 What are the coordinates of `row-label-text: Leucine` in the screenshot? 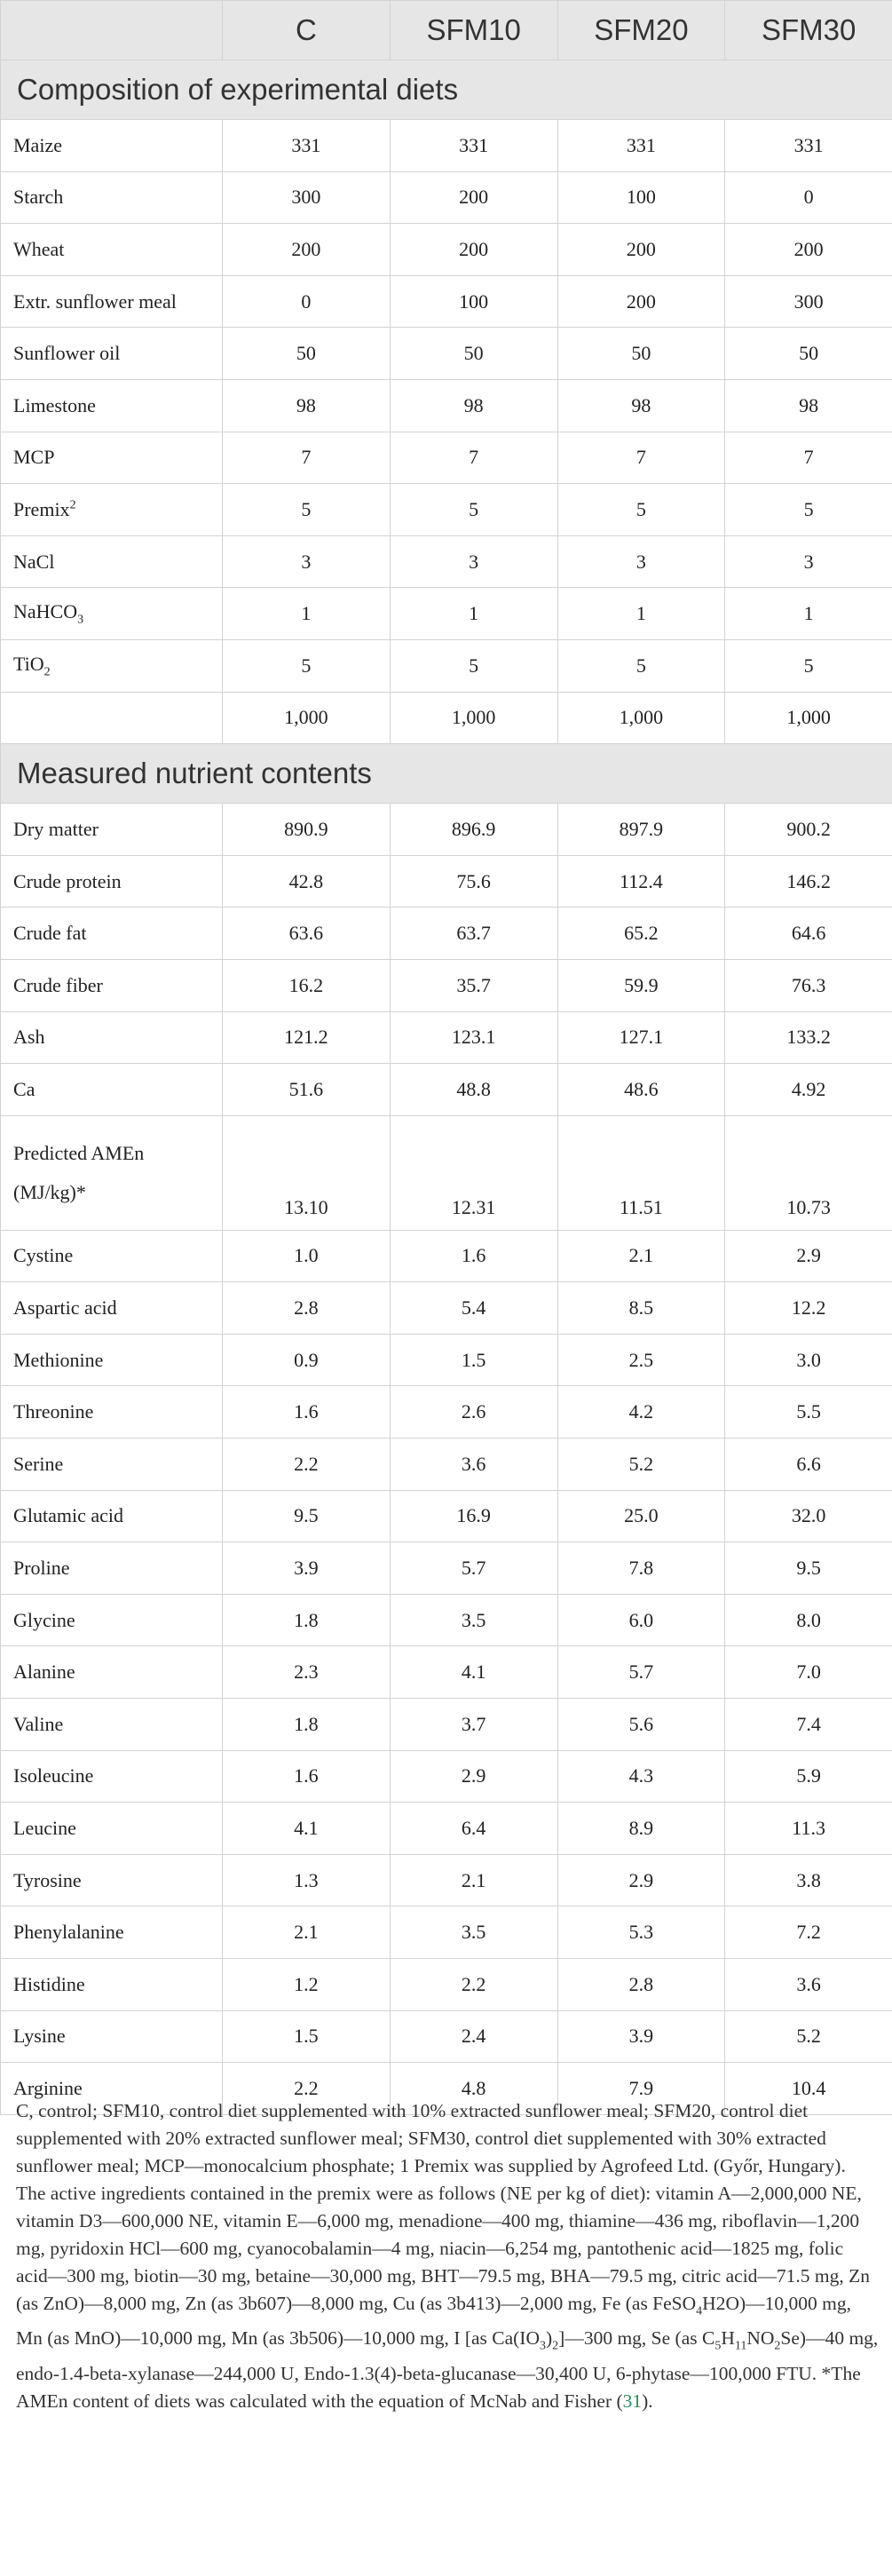 It's located at (44, 1829).